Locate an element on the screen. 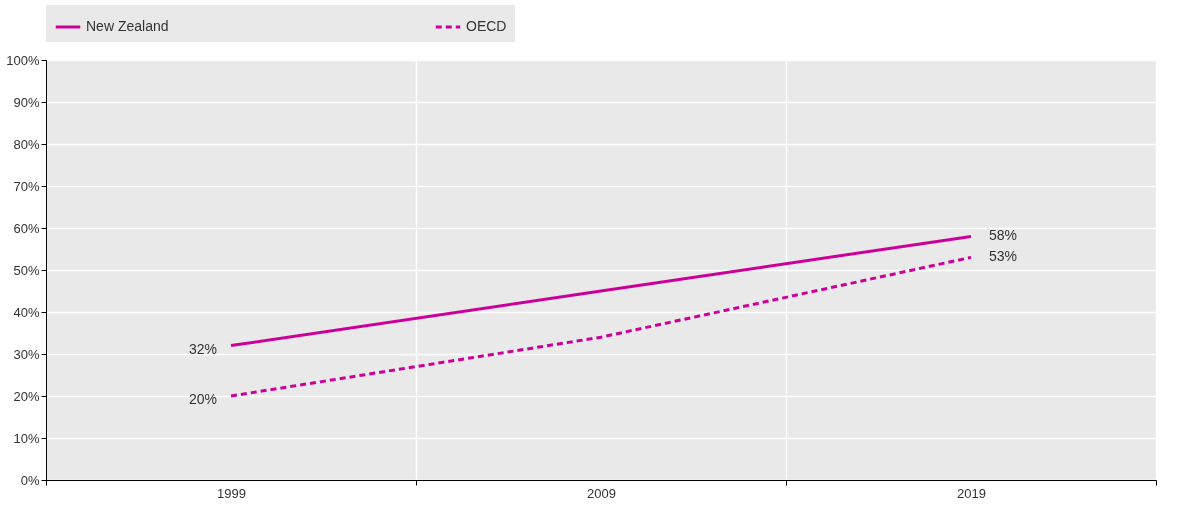 The width and height of the screenshot is (1186, 529). data-label: 20% is located at coordinates (202, 399).